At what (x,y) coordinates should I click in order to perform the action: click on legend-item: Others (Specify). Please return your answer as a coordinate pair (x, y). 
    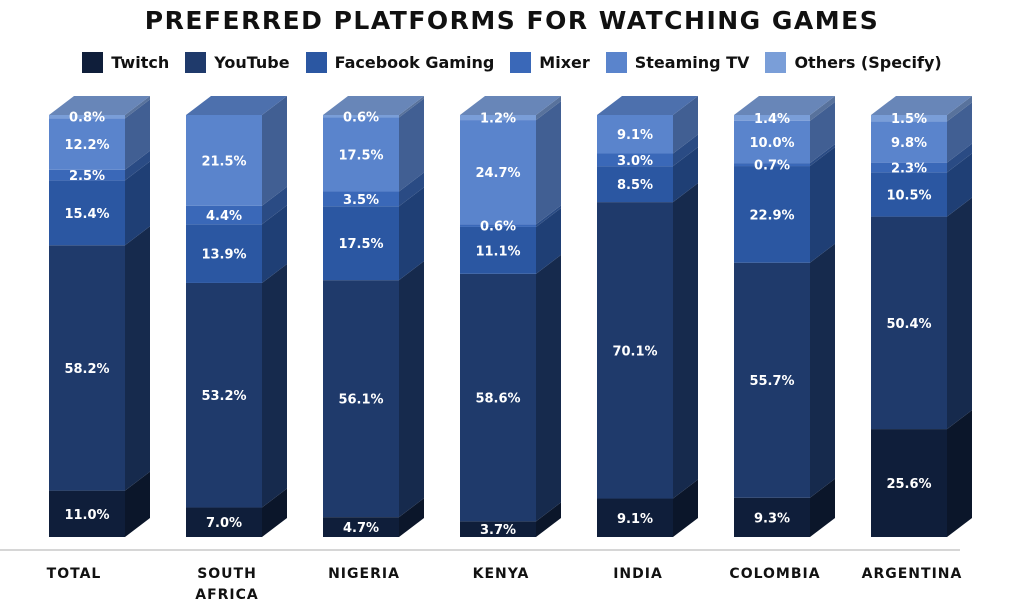
    Looking at the image, I should click on (853, 62).